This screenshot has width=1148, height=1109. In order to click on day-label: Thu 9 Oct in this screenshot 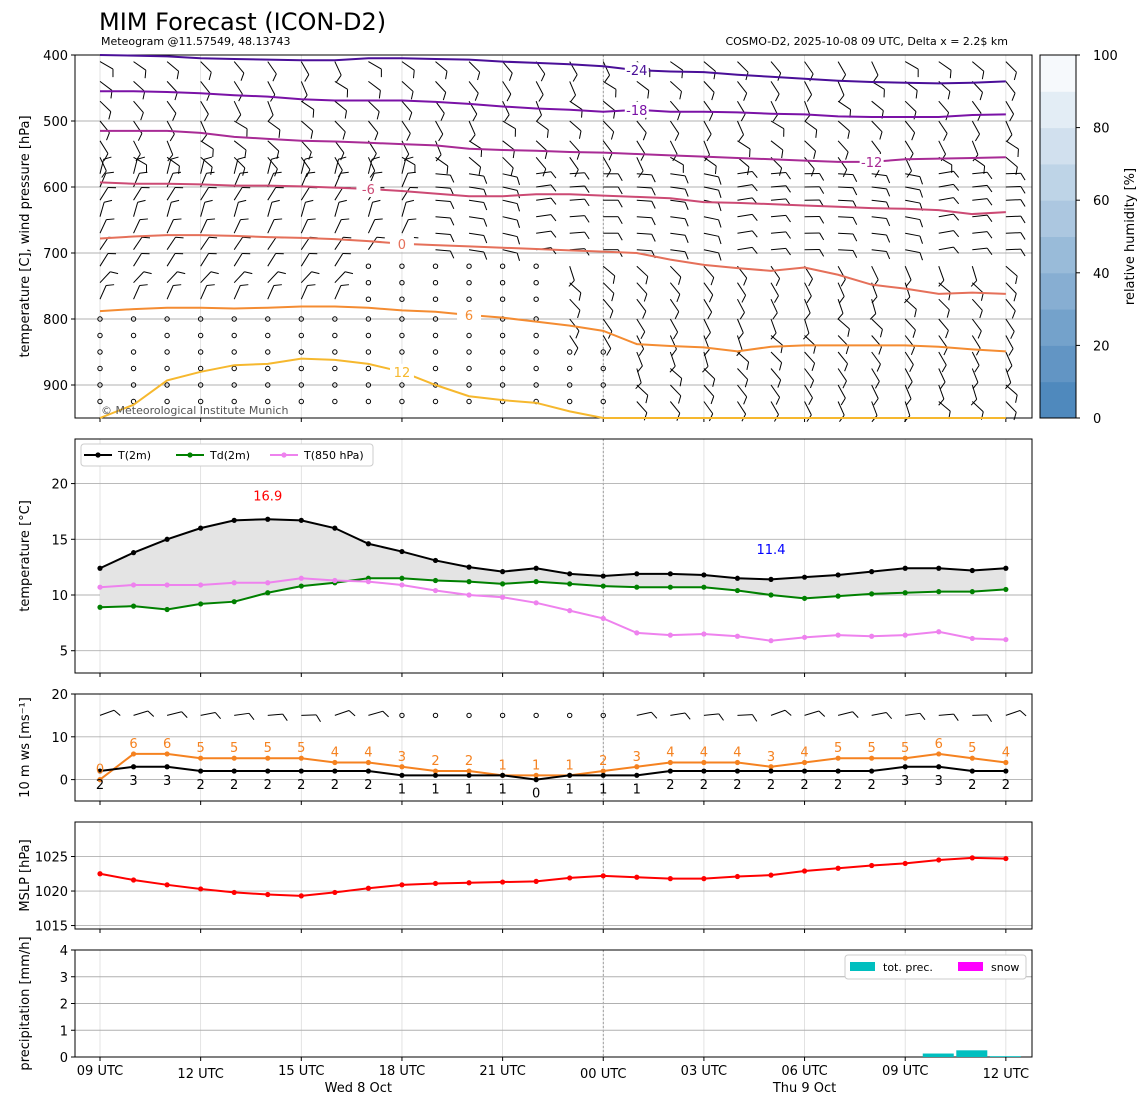, I will do `click(804, 1088)`.